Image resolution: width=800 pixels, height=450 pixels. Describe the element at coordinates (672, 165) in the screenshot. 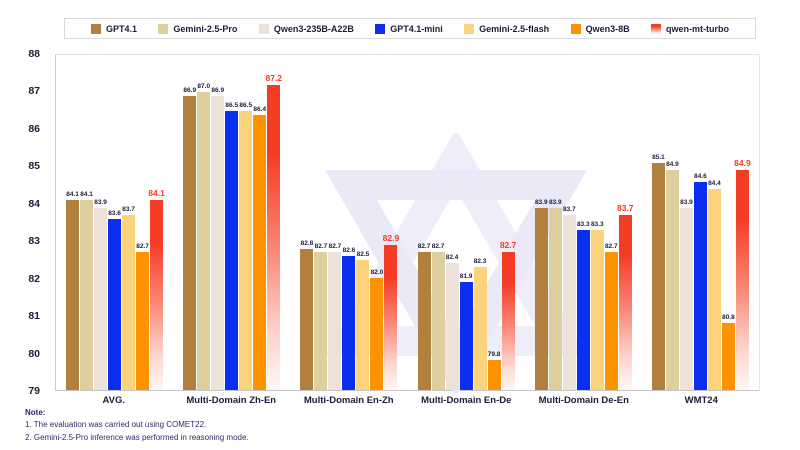

I see `bar-value-label: 84.9` at that location.